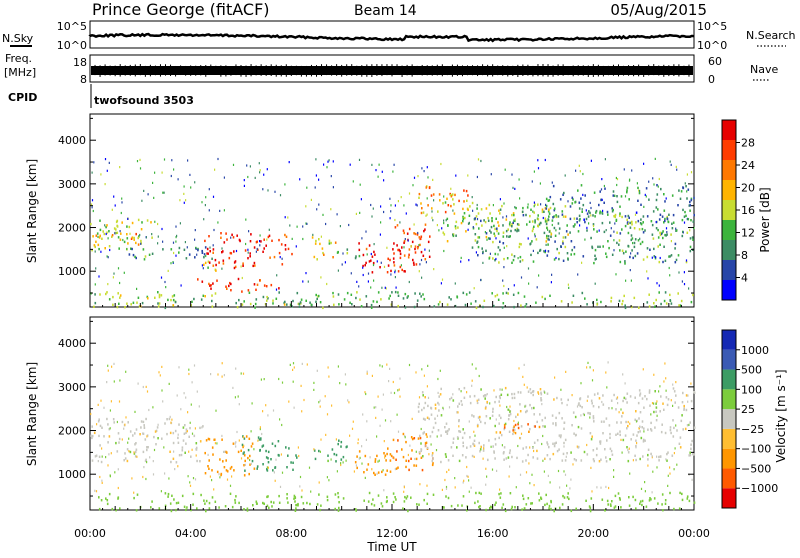 The width and height of the screenshot is (800, 558). Describe the element at coordinates (72, 45) in the screenshot. I see `noise-tick-bottom-left: 10^0` at that location.